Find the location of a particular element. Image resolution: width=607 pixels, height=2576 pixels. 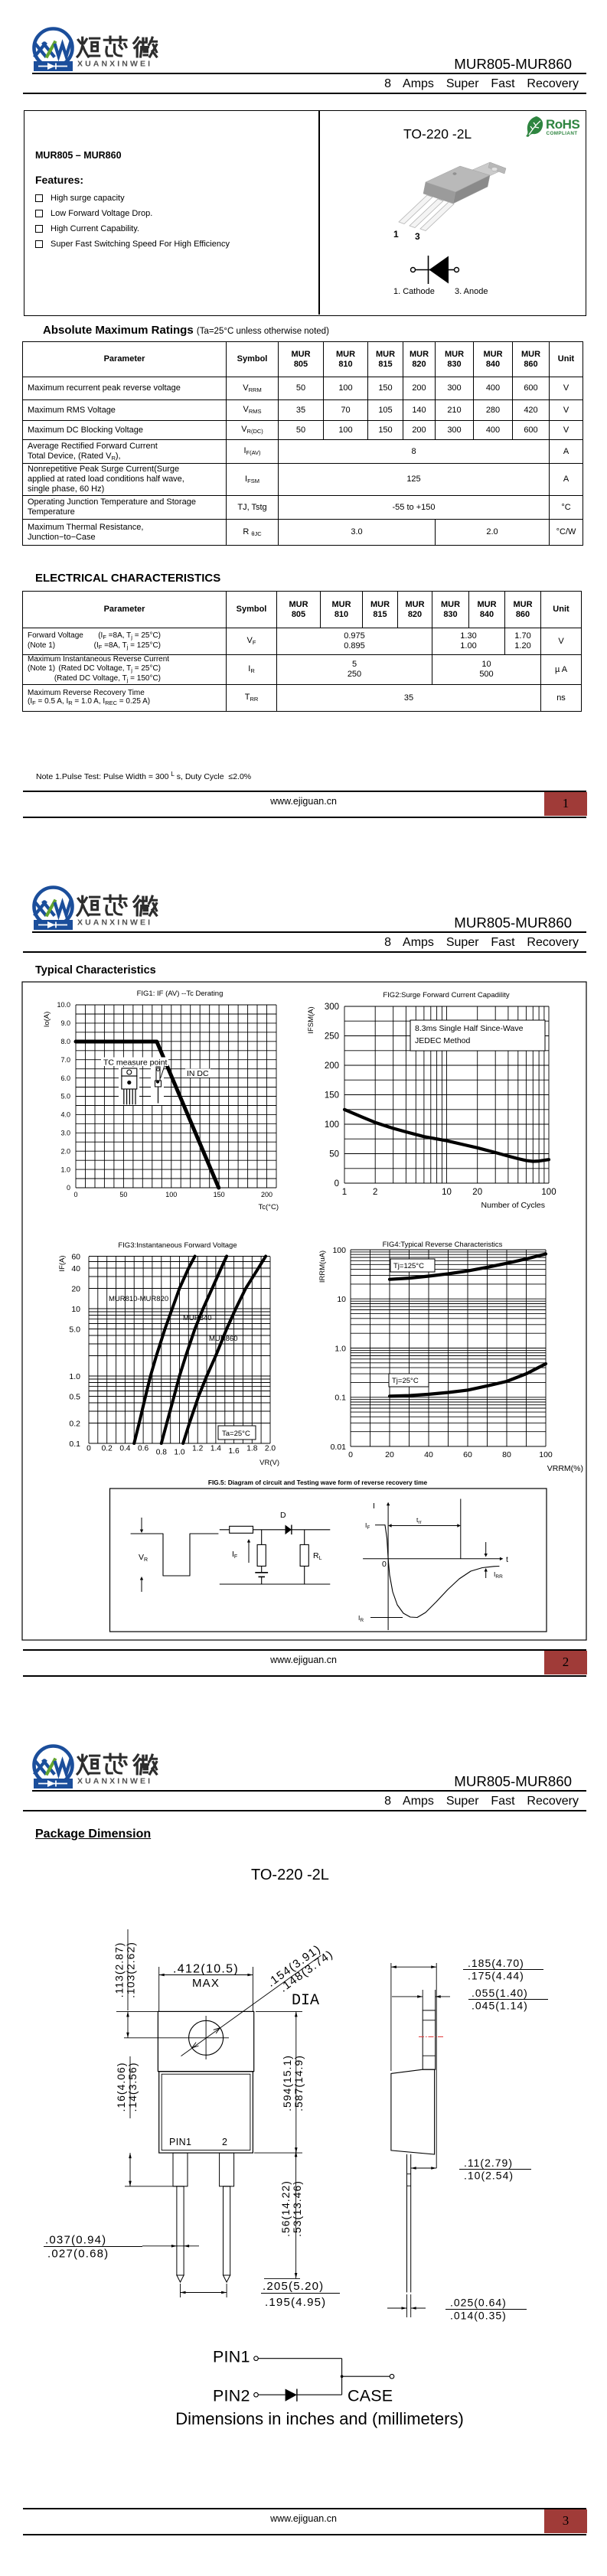

svg-text: 200 is located at coordinates (332, 1066).